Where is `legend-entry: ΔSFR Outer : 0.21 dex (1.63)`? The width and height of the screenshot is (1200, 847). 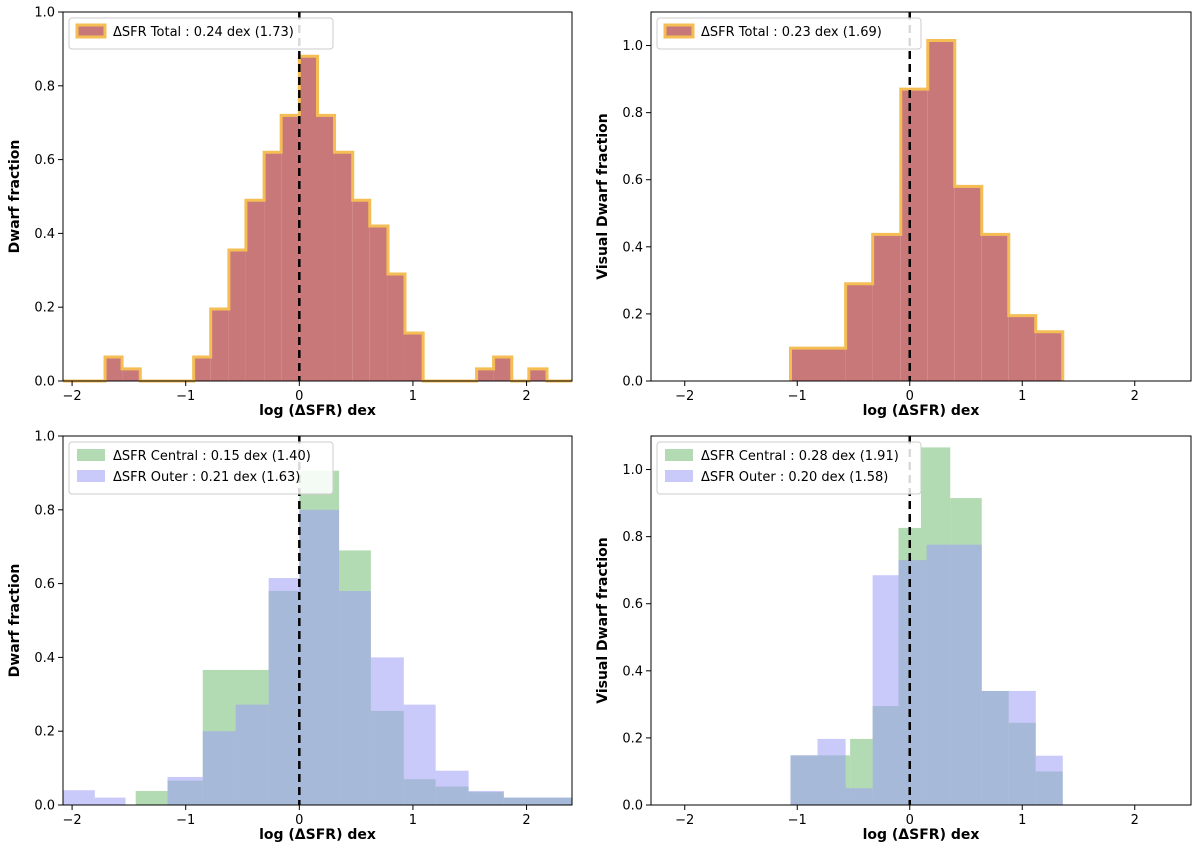
legend-entry: ΔSFR Outer : 0.21 dex (1.63) is located at coordinates (206, 477).